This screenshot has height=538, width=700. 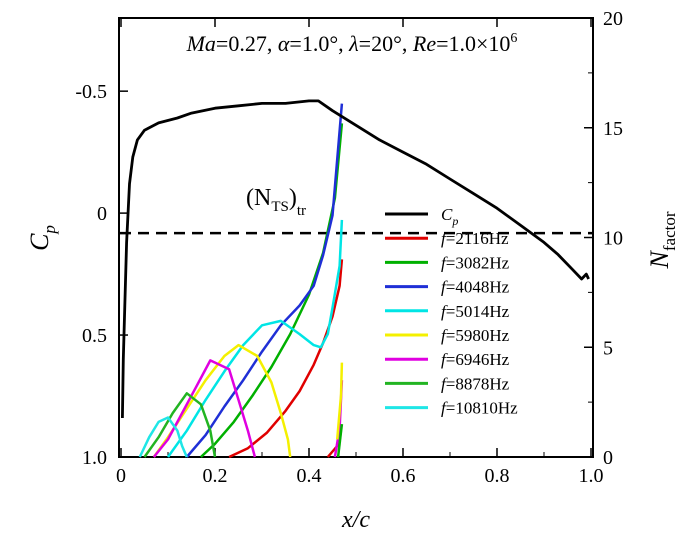 I want to click on right-tick-label: 5, so click(x=608, y=348).